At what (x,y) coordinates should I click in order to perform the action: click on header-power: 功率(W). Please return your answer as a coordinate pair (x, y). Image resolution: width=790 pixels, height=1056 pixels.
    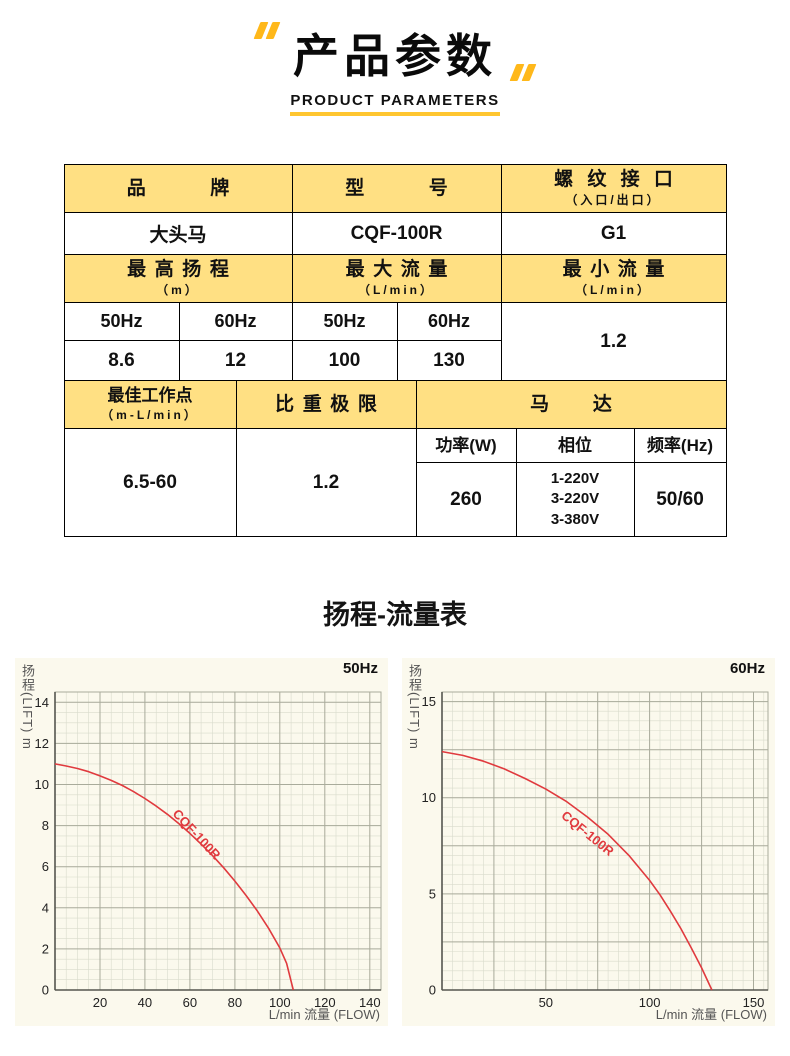
    Looking at the image, I should click on (466, 446).